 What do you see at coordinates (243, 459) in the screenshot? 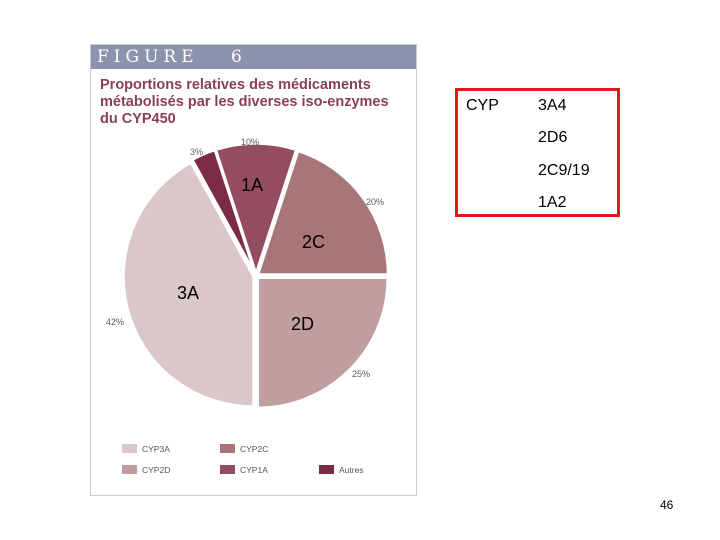
I see `legend: CYP3A CYP2C CYP2D CYP1A Autres` at bounding box center [243, 459].